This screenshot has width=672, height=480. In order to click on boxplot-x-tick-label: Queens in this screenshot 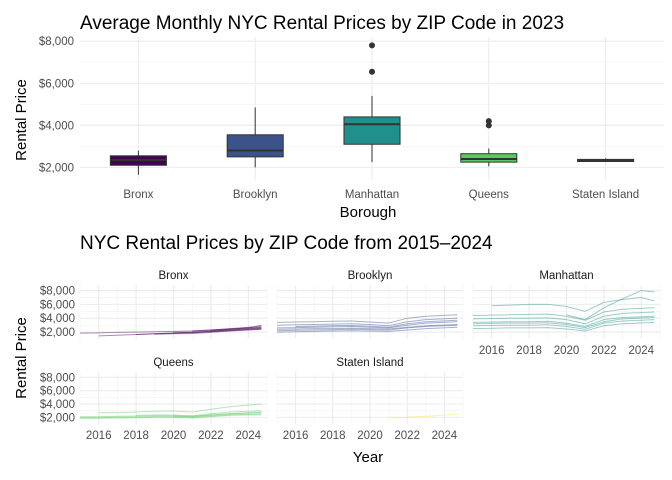, I will do `click(489, 195)`.